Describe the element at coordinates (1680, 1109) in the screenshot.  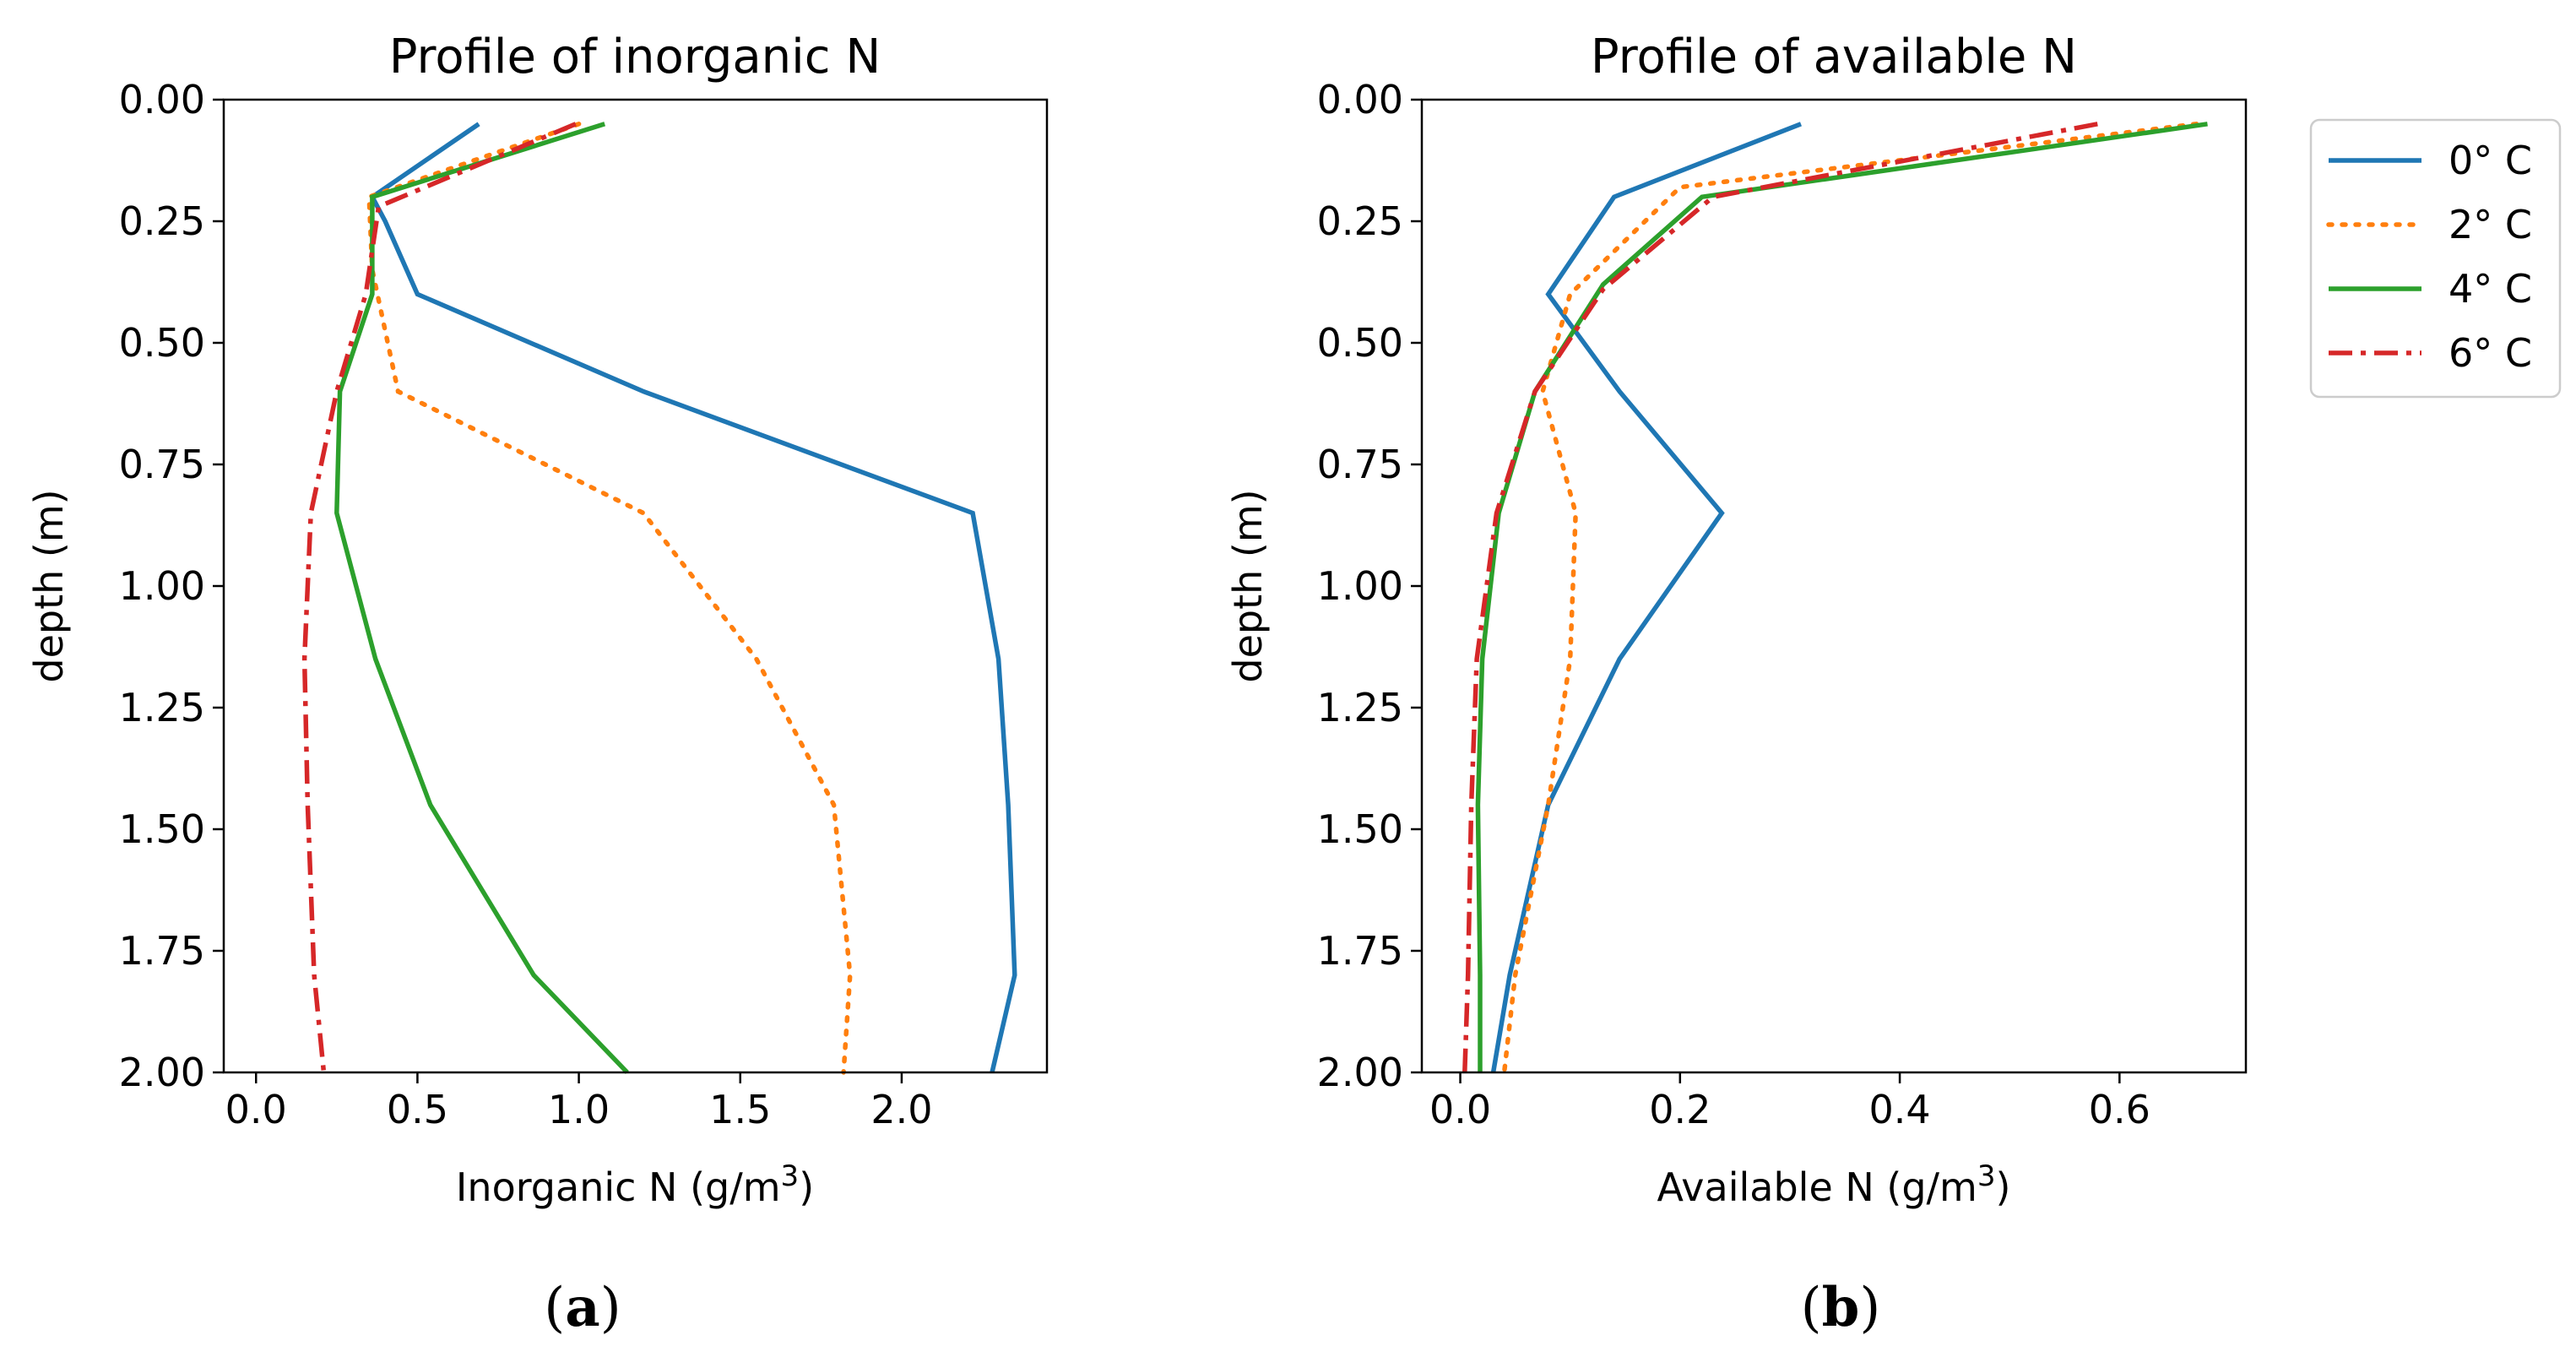
I see `x-tick-label: 0.2` at that location.